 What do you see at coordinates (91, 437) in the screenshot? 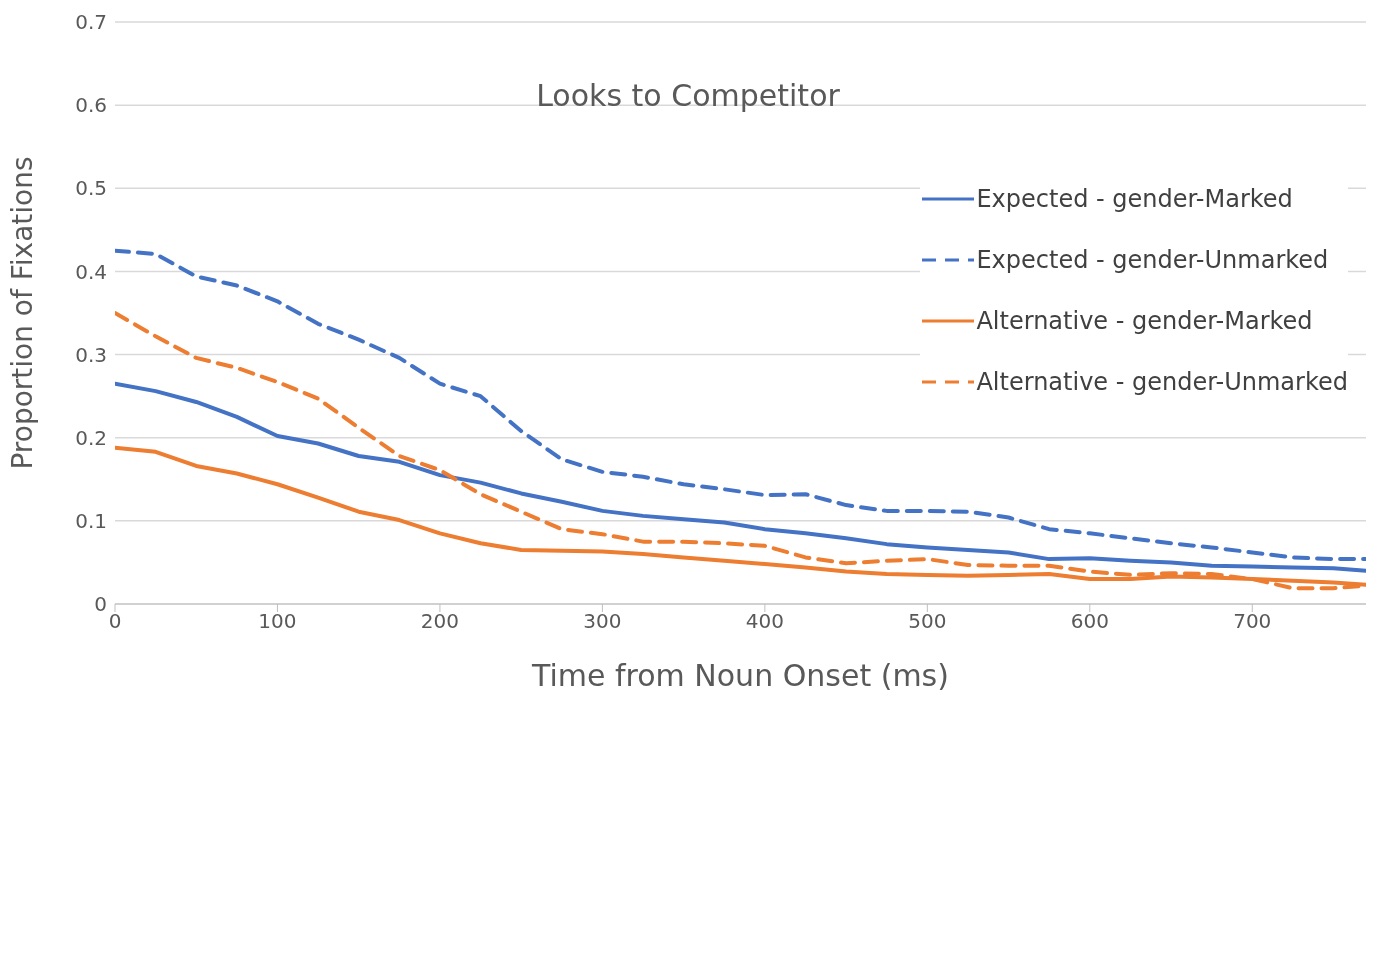
I see `y-tick-label: 0.2` at bounding box center [91, 437].